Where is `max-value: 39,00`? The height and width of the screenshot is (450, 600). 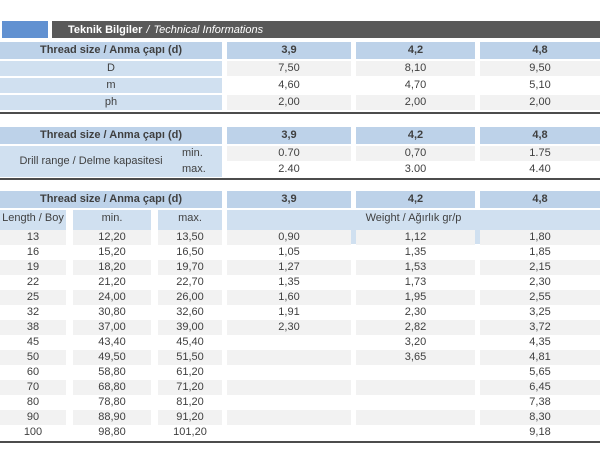 max-value: 39,00 is located at coordinates (190, 327).